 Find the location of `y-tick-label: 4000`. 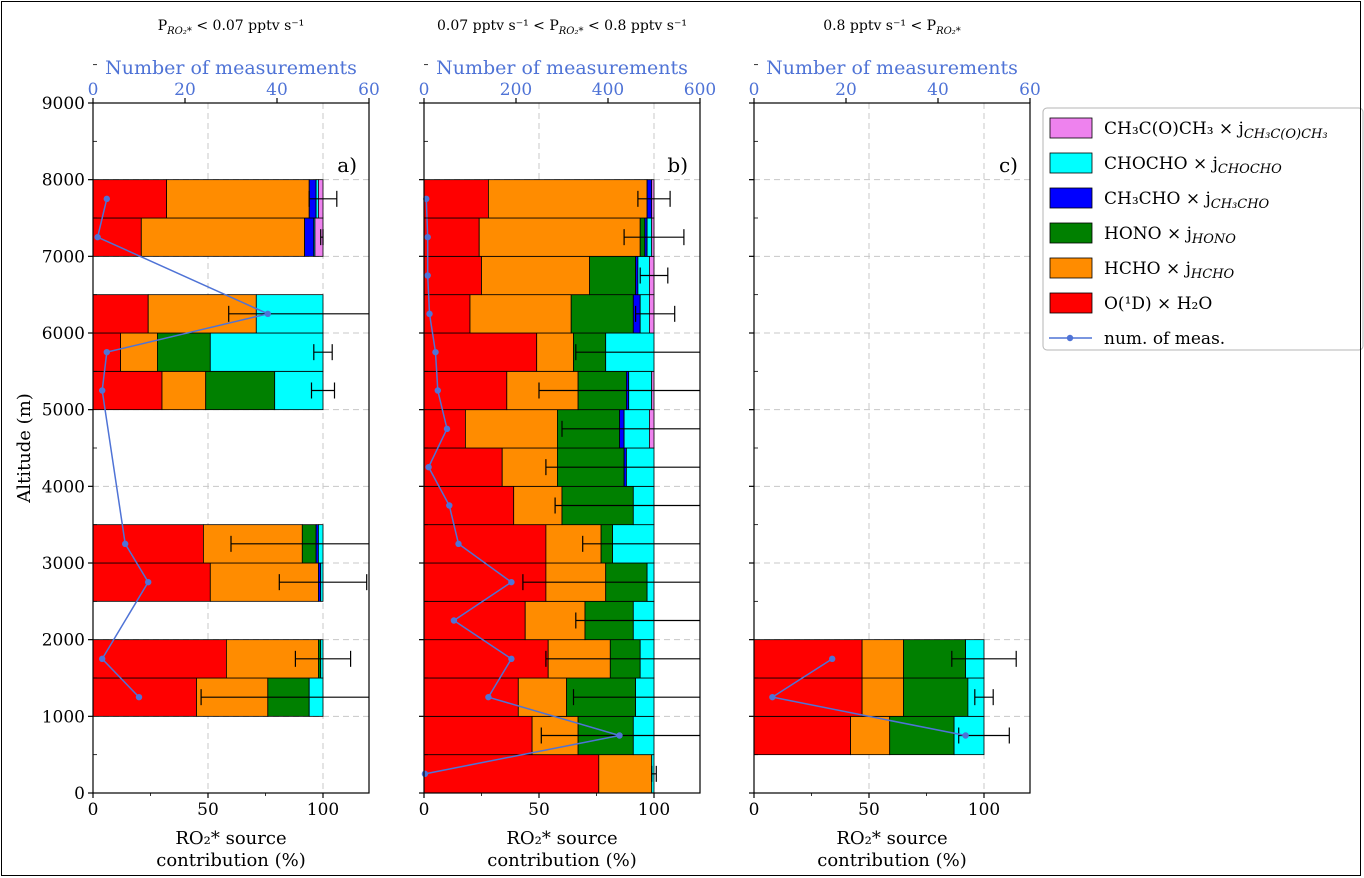

y-tick-label: 4000 is located at coordinates (63, 487).